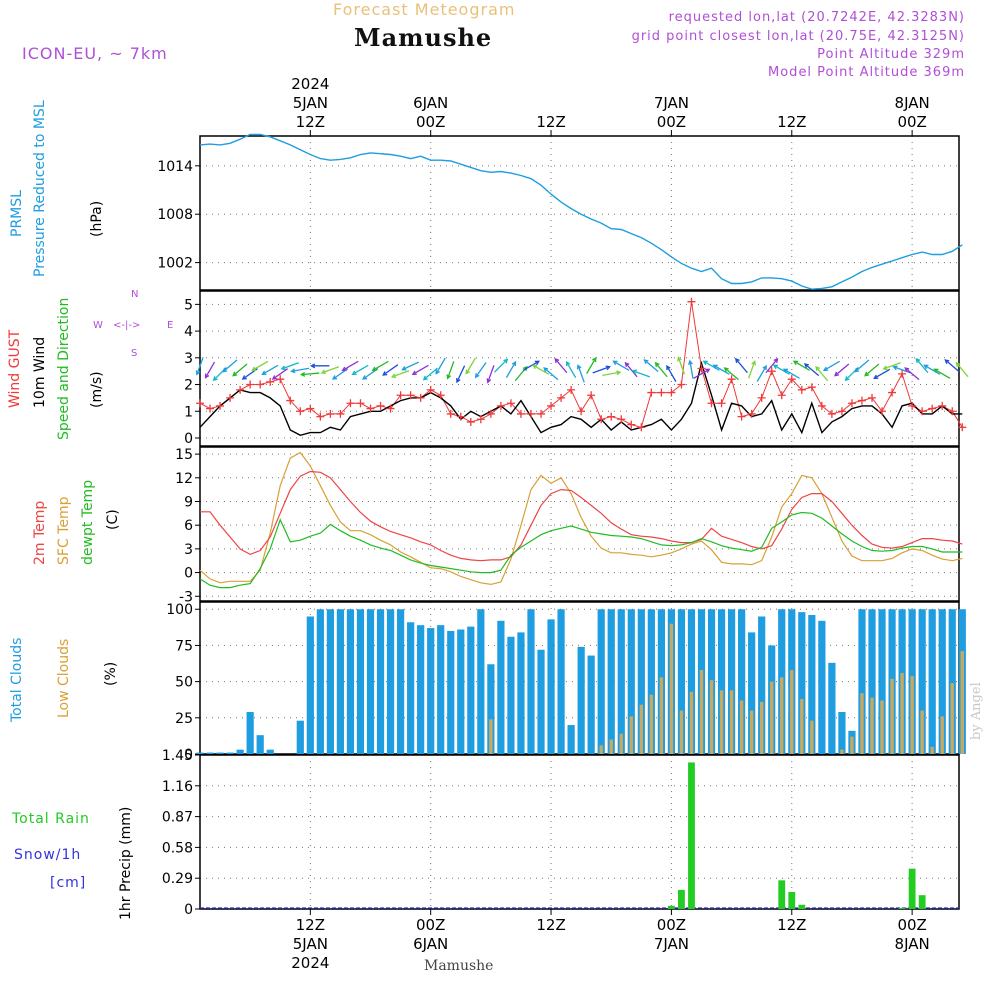 The height and width of the screenshot is (1000, 1000). What do you see at coordinates (310, 84) in the screenshot?
I see `top-time-label: 2024` at bounding box center [310, 84].